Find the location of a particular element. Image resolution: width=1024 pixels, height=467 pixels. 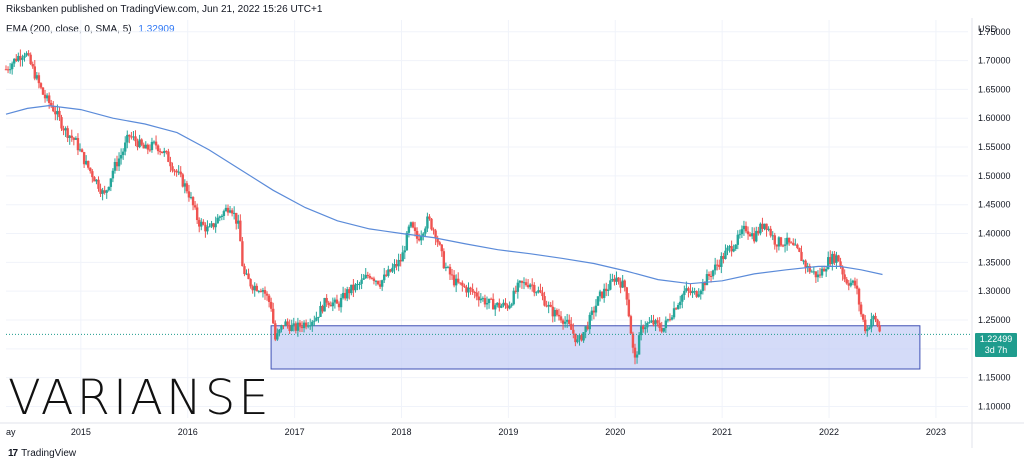

y-tick-label: 1.65000 is located at coordinates (994, 89).